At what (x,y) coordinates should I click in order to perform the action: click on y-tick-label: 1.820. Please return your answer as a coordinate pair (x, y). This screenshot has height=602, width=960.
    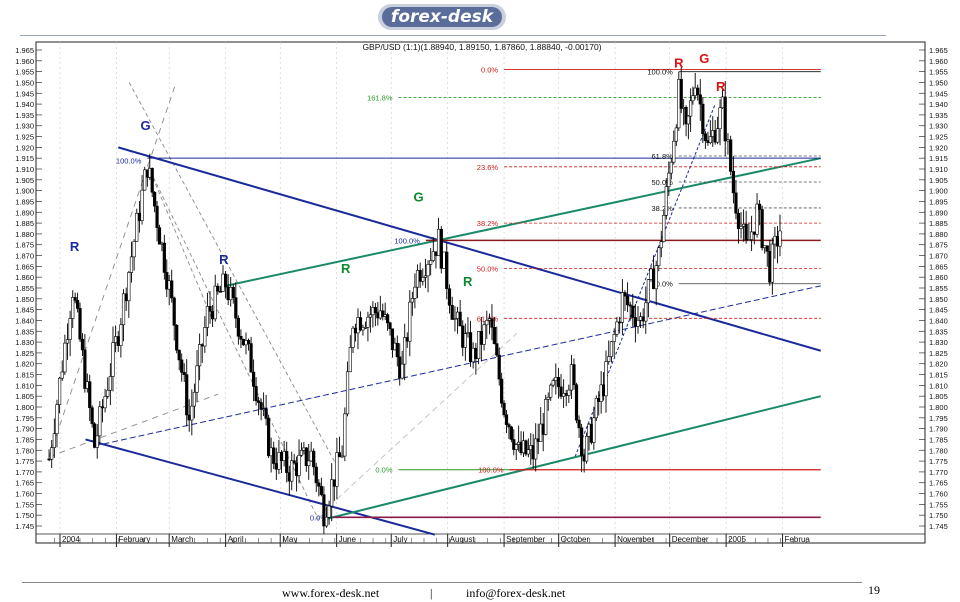
    Looking at the image, I should click on (938, 364).